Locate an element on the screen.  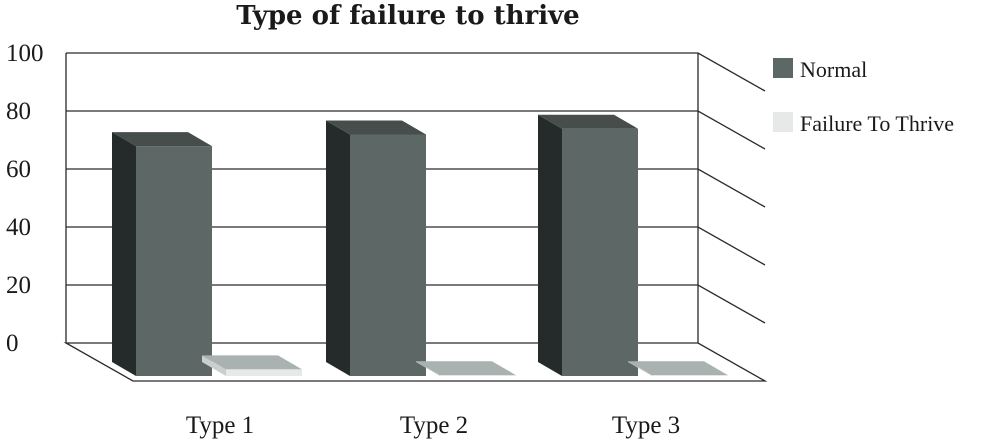
legend-label: Normal is located at coordinates (833, 69).